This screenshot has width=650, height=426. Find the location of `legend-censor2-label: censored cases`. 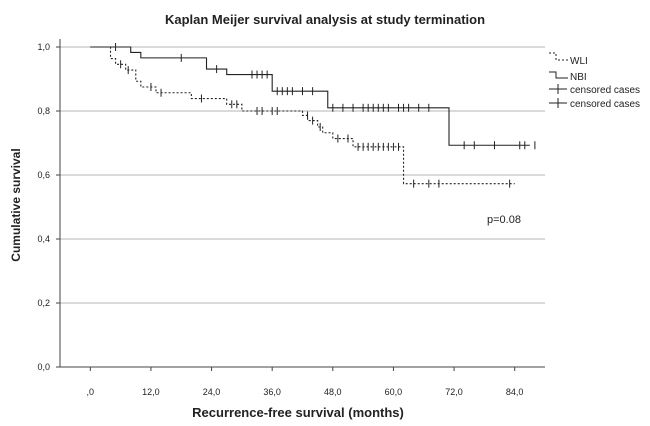

legend-censor2-label: censored cases is located at coordinates (605, 104).